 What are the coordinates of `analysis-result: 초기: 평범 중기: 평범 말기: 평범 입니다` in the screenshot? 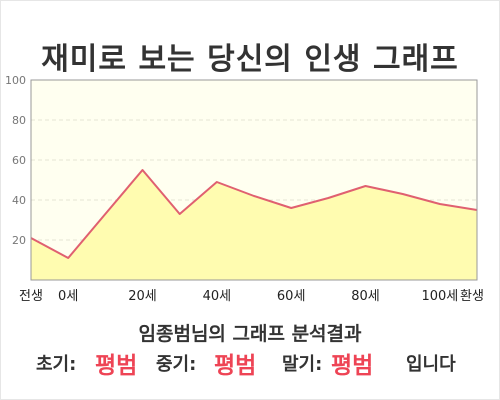 It's located at (250, 364).